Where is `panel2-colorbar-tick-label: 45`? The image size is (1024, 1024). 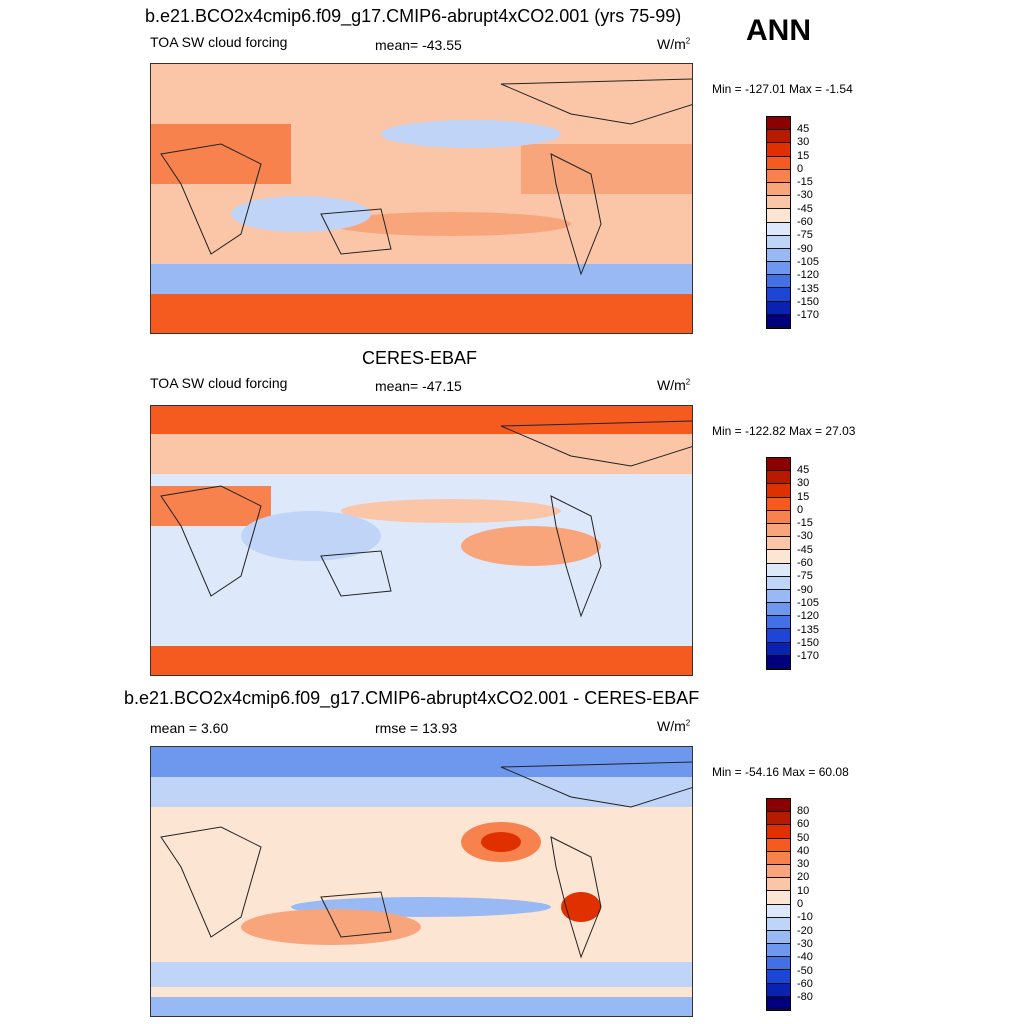 panel2-colorbar-tick-label: 45 is located at coordinates (803, 470).